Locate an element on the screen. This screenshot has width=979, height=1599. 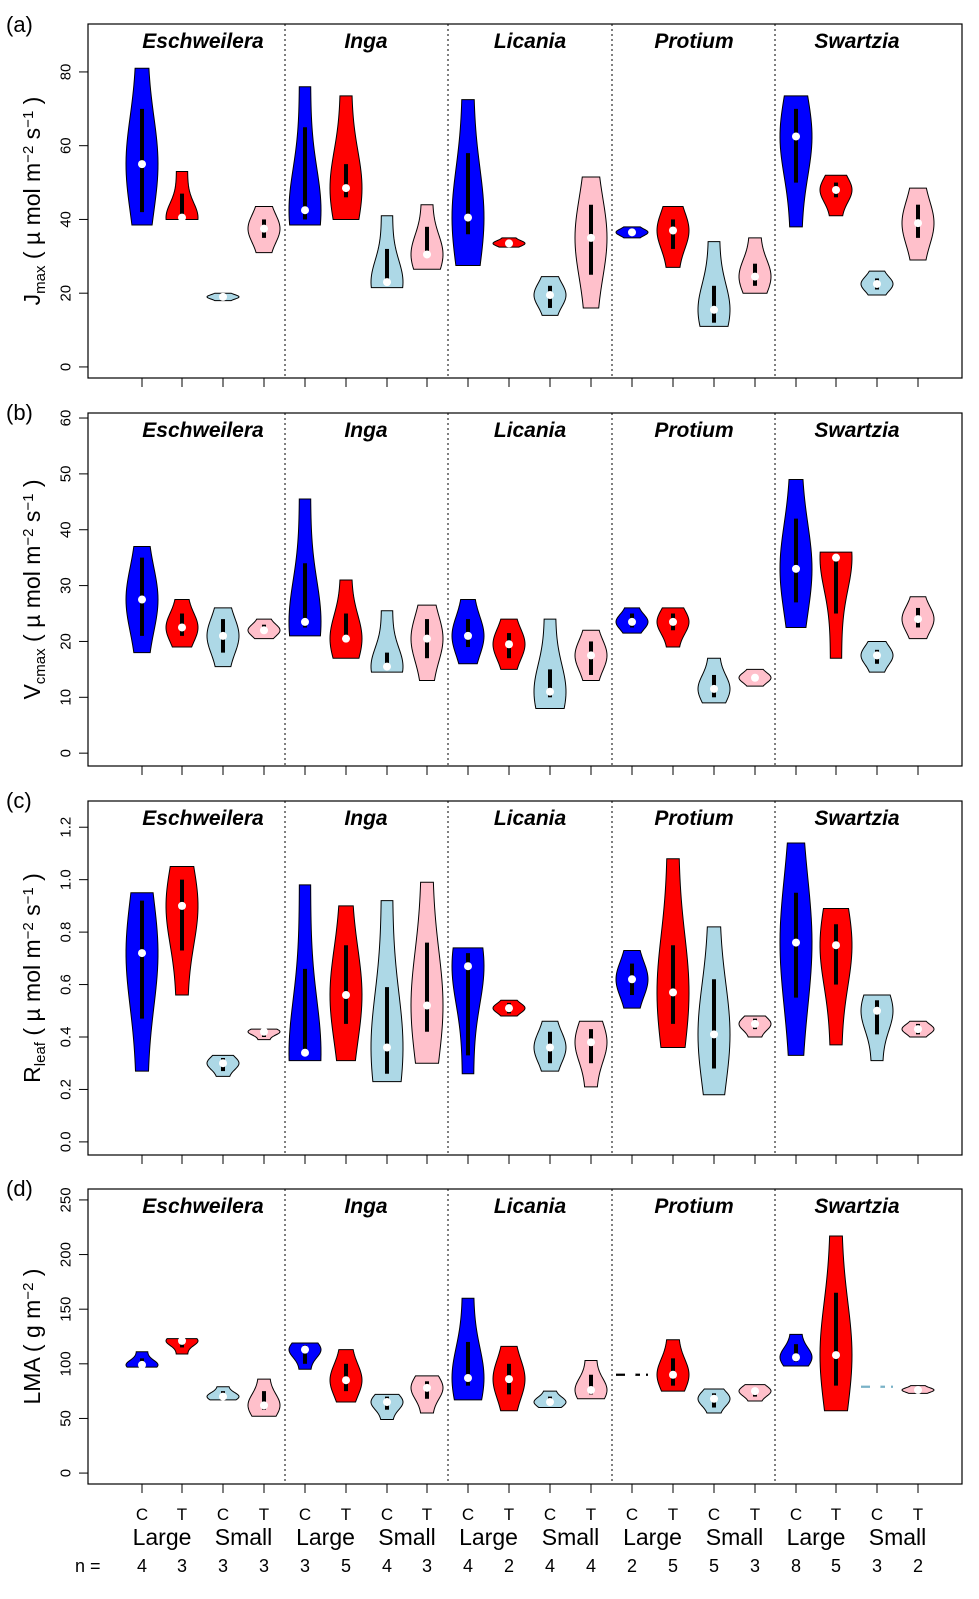
y-axis-label: Rleaf ( µ mol m−2 s−1 ) is located at coordinates (34, 978).